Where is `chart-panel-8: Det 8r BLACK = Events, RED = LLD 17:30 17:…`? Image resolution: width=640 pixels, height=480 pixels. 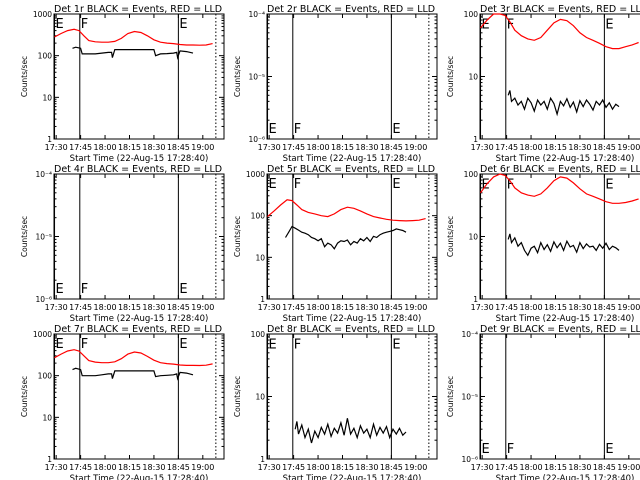 chart-panel-8: Det 8r BLACK = Events, RED = LLD 17:30 17:… is located at coordinates (335, 402).